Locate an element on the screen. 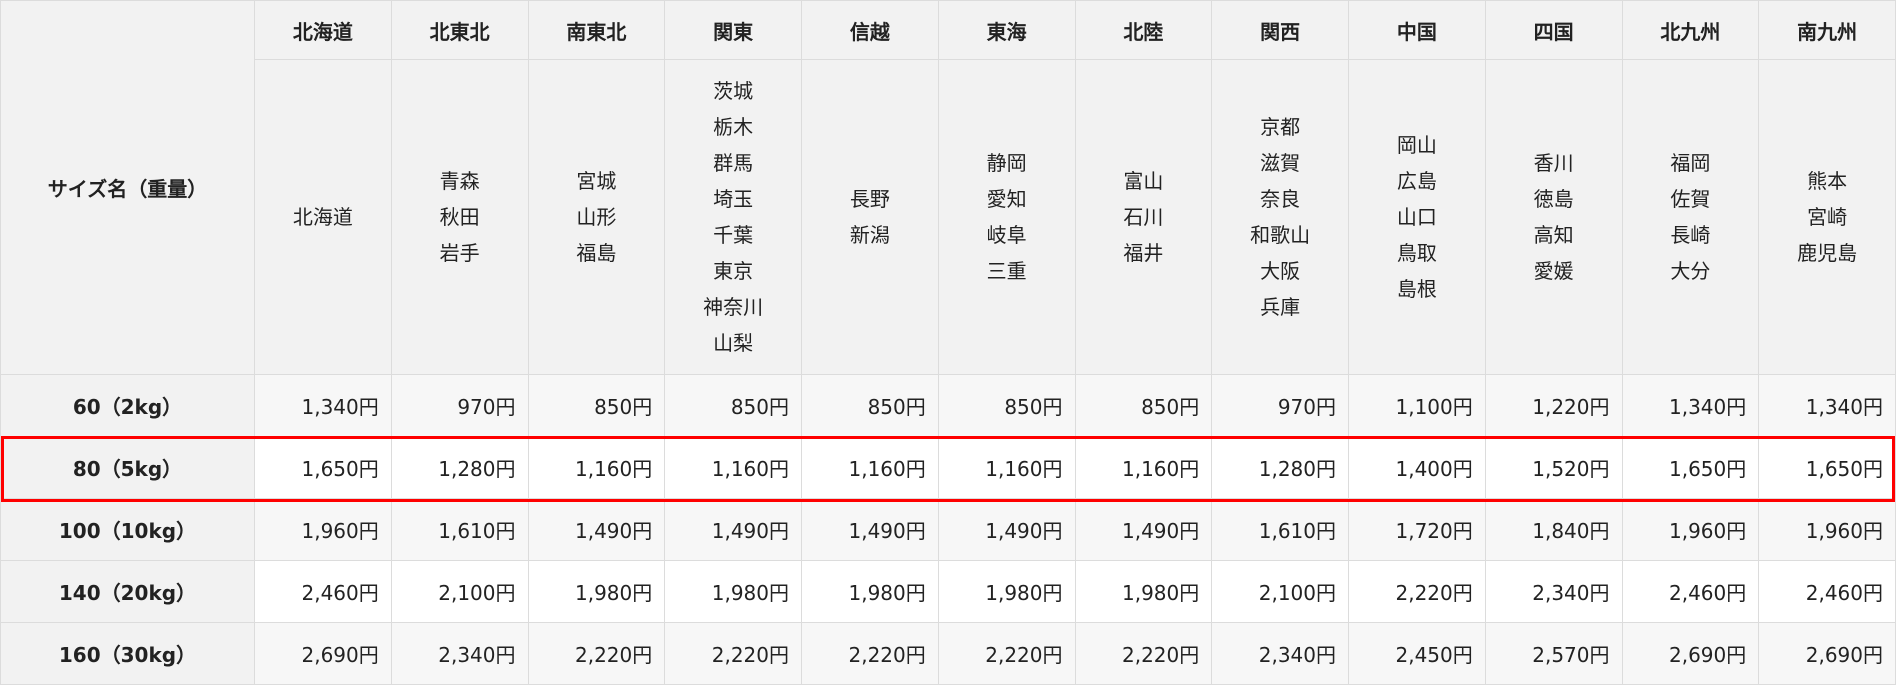 Image resolution: width=1896 pixels, height=687 pixels. prefecture-list: 青森 秋田 岩手 is located at coordinates (459, 217).